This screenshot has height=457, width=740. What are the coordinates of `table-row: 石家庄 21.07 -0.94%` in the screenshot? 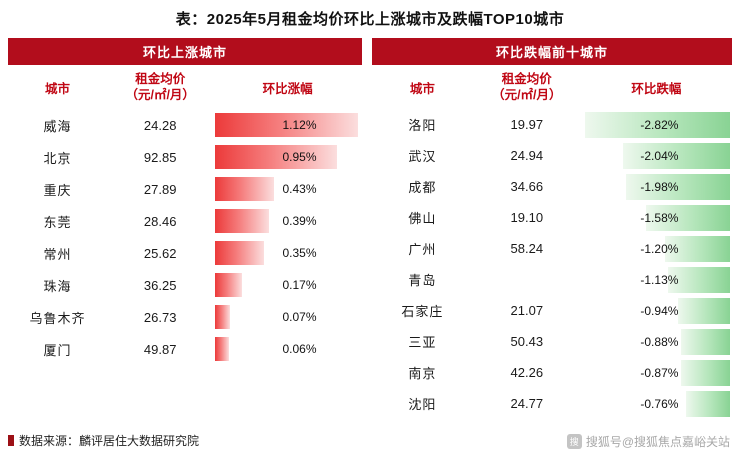 It's located at (552, 310).